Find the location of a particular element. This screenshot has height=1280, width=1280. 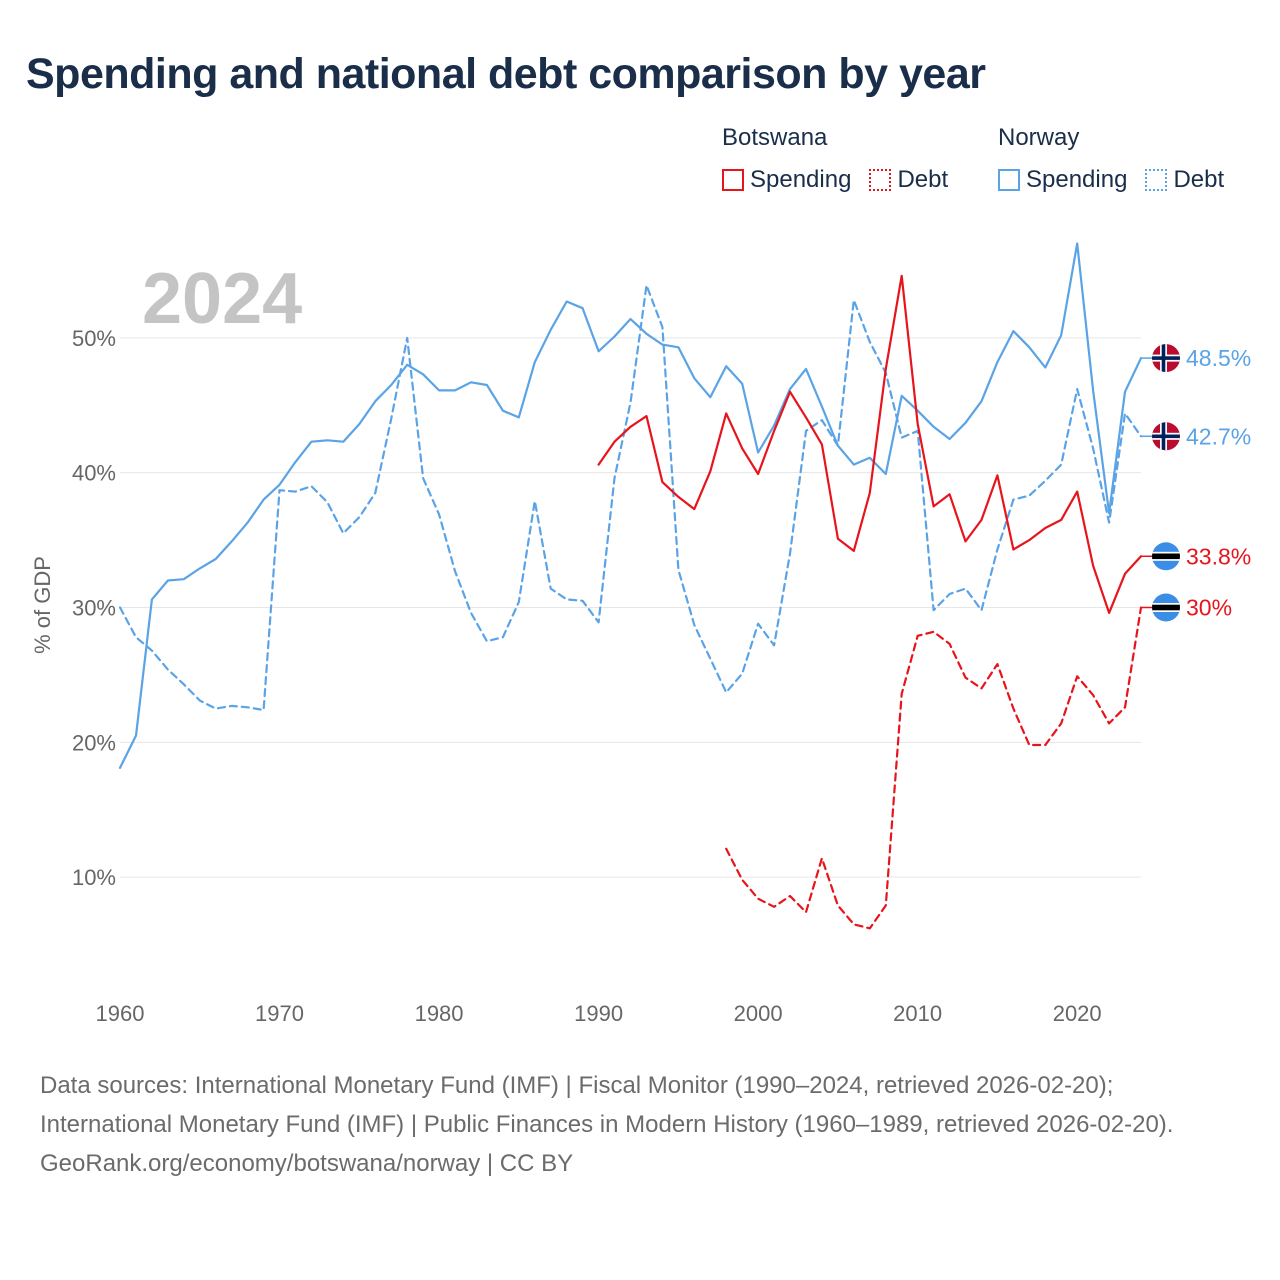

x-axis: 1960 1970 1980 1990 2000 2010 2020 is located at coordinates (599, 1013).